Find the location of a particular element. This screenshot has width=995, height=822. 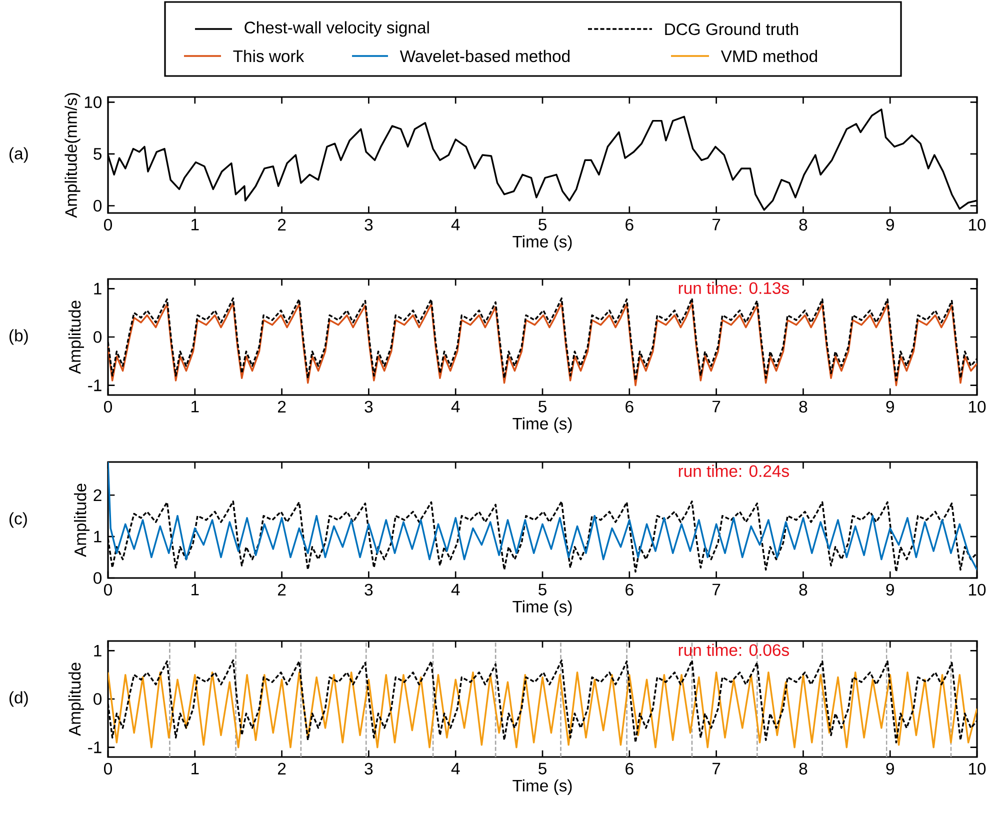

text: (c) is located at coordinates (18, 520).